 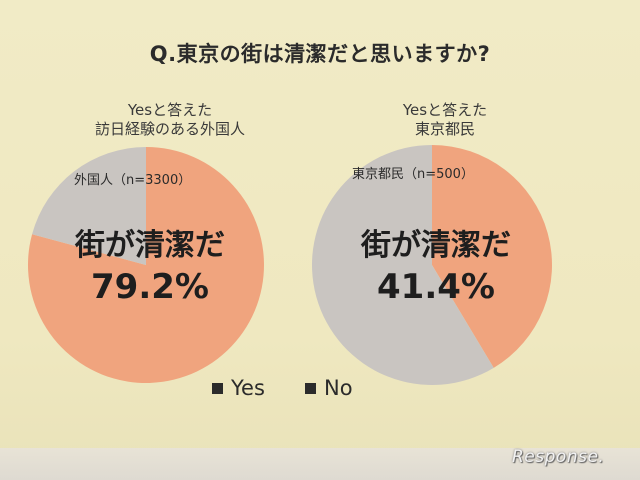 What do you see at coordinates (558, 457) in the screenshot?
I see `response-watermark: Response.` at bounding box center [558, 457].